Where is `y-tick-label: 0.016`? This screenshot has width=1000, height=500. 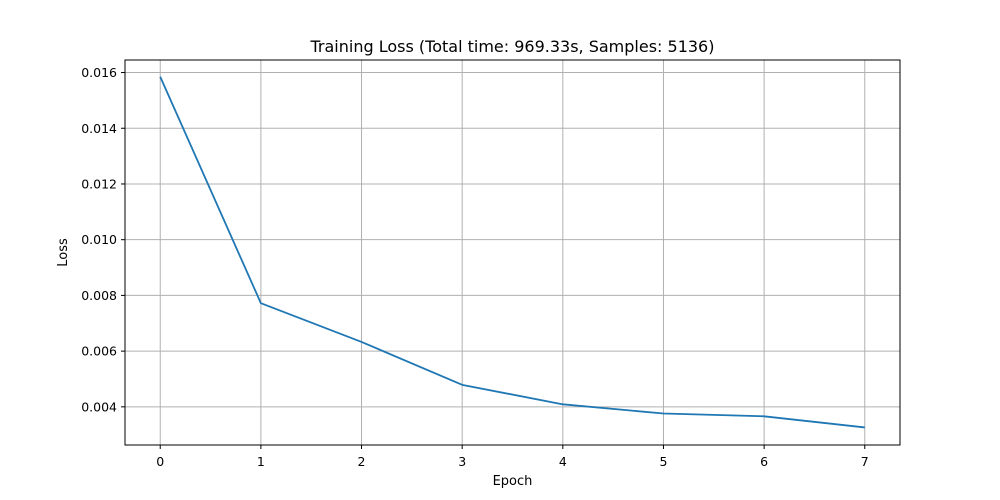 y-tick-label: 0.016 is located at coordinates (99, 72).